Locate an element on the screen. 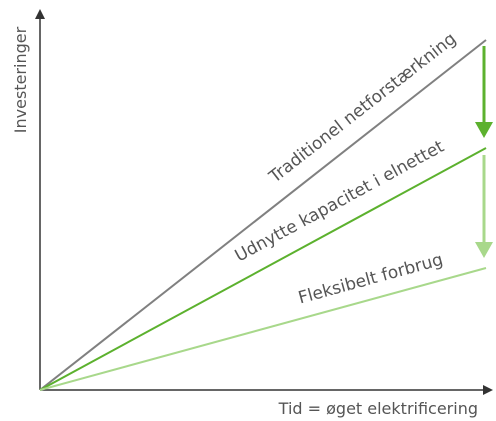  line-label: Traditionel netforstærkning is located at coordinates (362, 108).